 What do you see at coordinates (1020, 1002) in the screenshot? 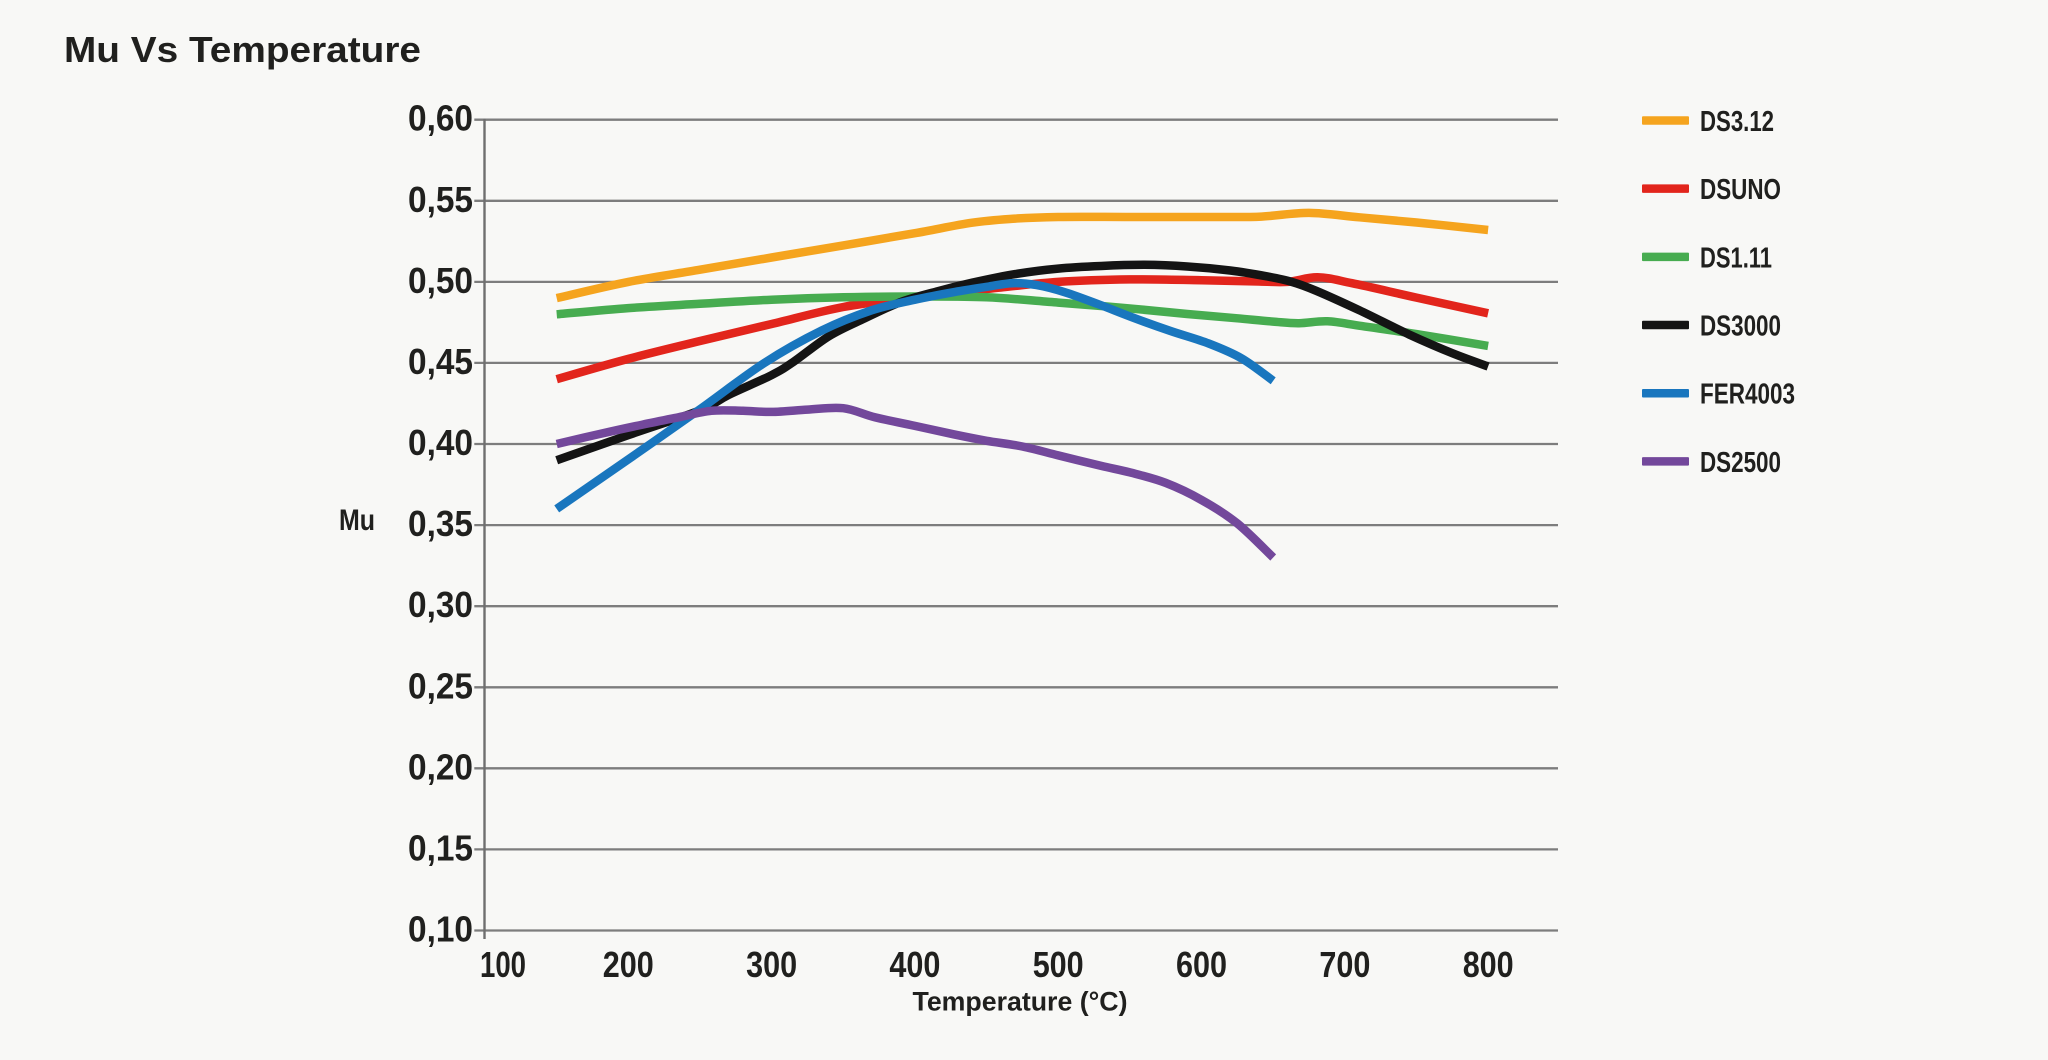
I see `svg-text: Temperature (°C)` at bounding box center [1020, 1002].